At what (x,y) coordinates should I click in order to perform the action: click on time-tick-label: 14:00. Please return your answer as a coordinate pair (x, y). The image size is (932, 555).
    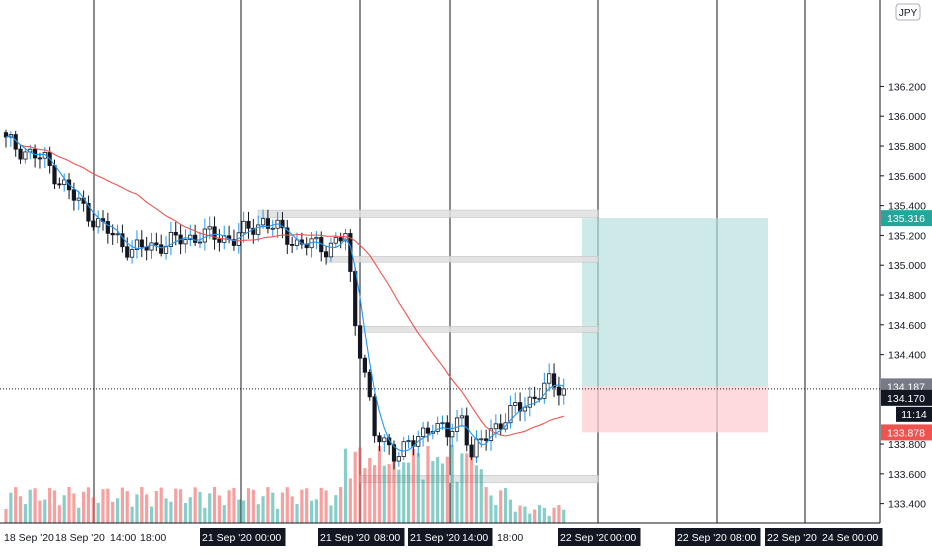
    Looking at the image, I should click on (123, 538).